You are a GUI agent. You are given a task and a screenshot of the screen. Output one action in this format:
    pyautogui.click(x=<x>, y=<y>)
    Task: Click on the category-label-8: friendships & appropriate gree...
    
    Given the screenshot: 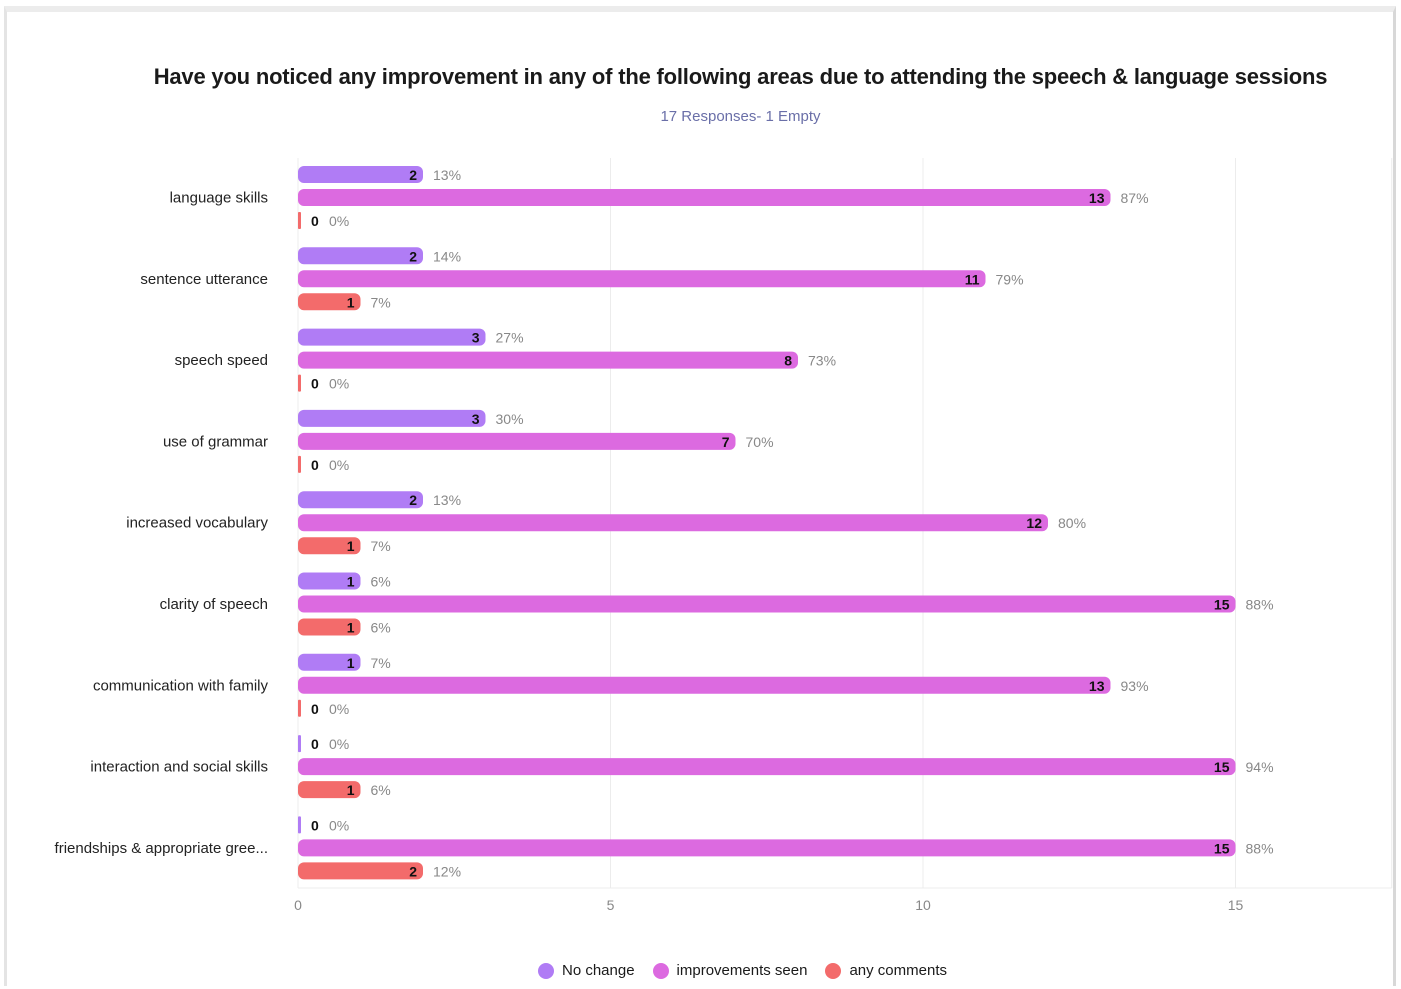 What is the action you would take?
    pyautogui.click(x=161, y=848)
    